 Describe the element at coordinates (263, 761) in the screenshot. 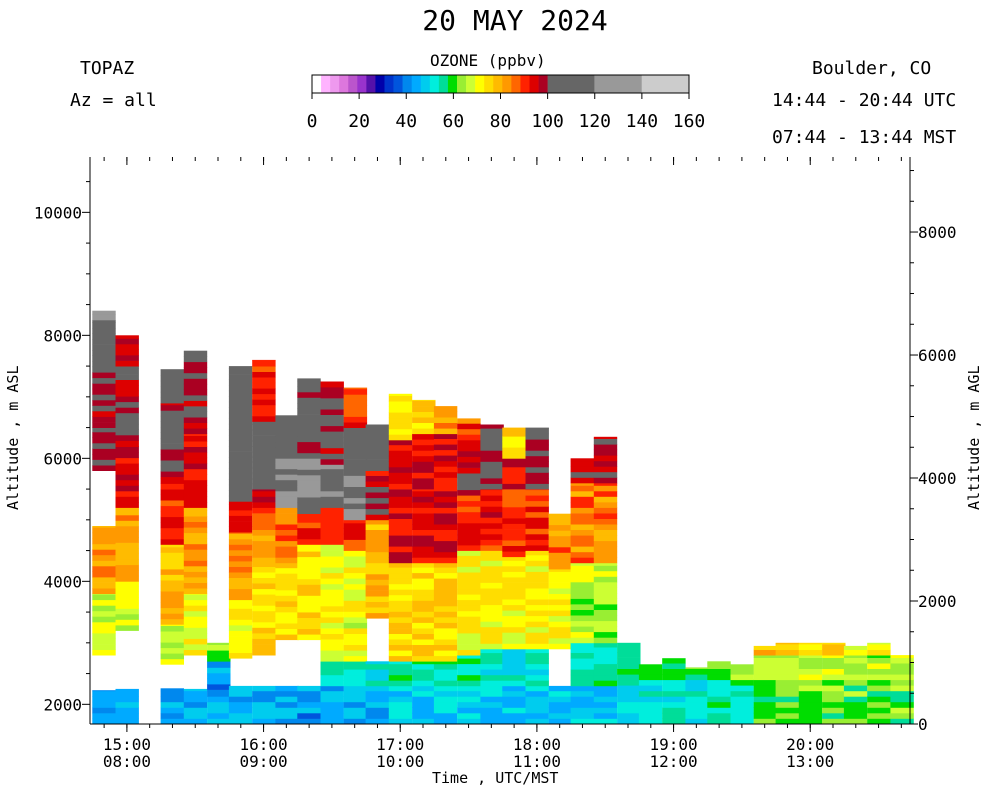

I see `x-tick-label-mst: 09:00` at that location.